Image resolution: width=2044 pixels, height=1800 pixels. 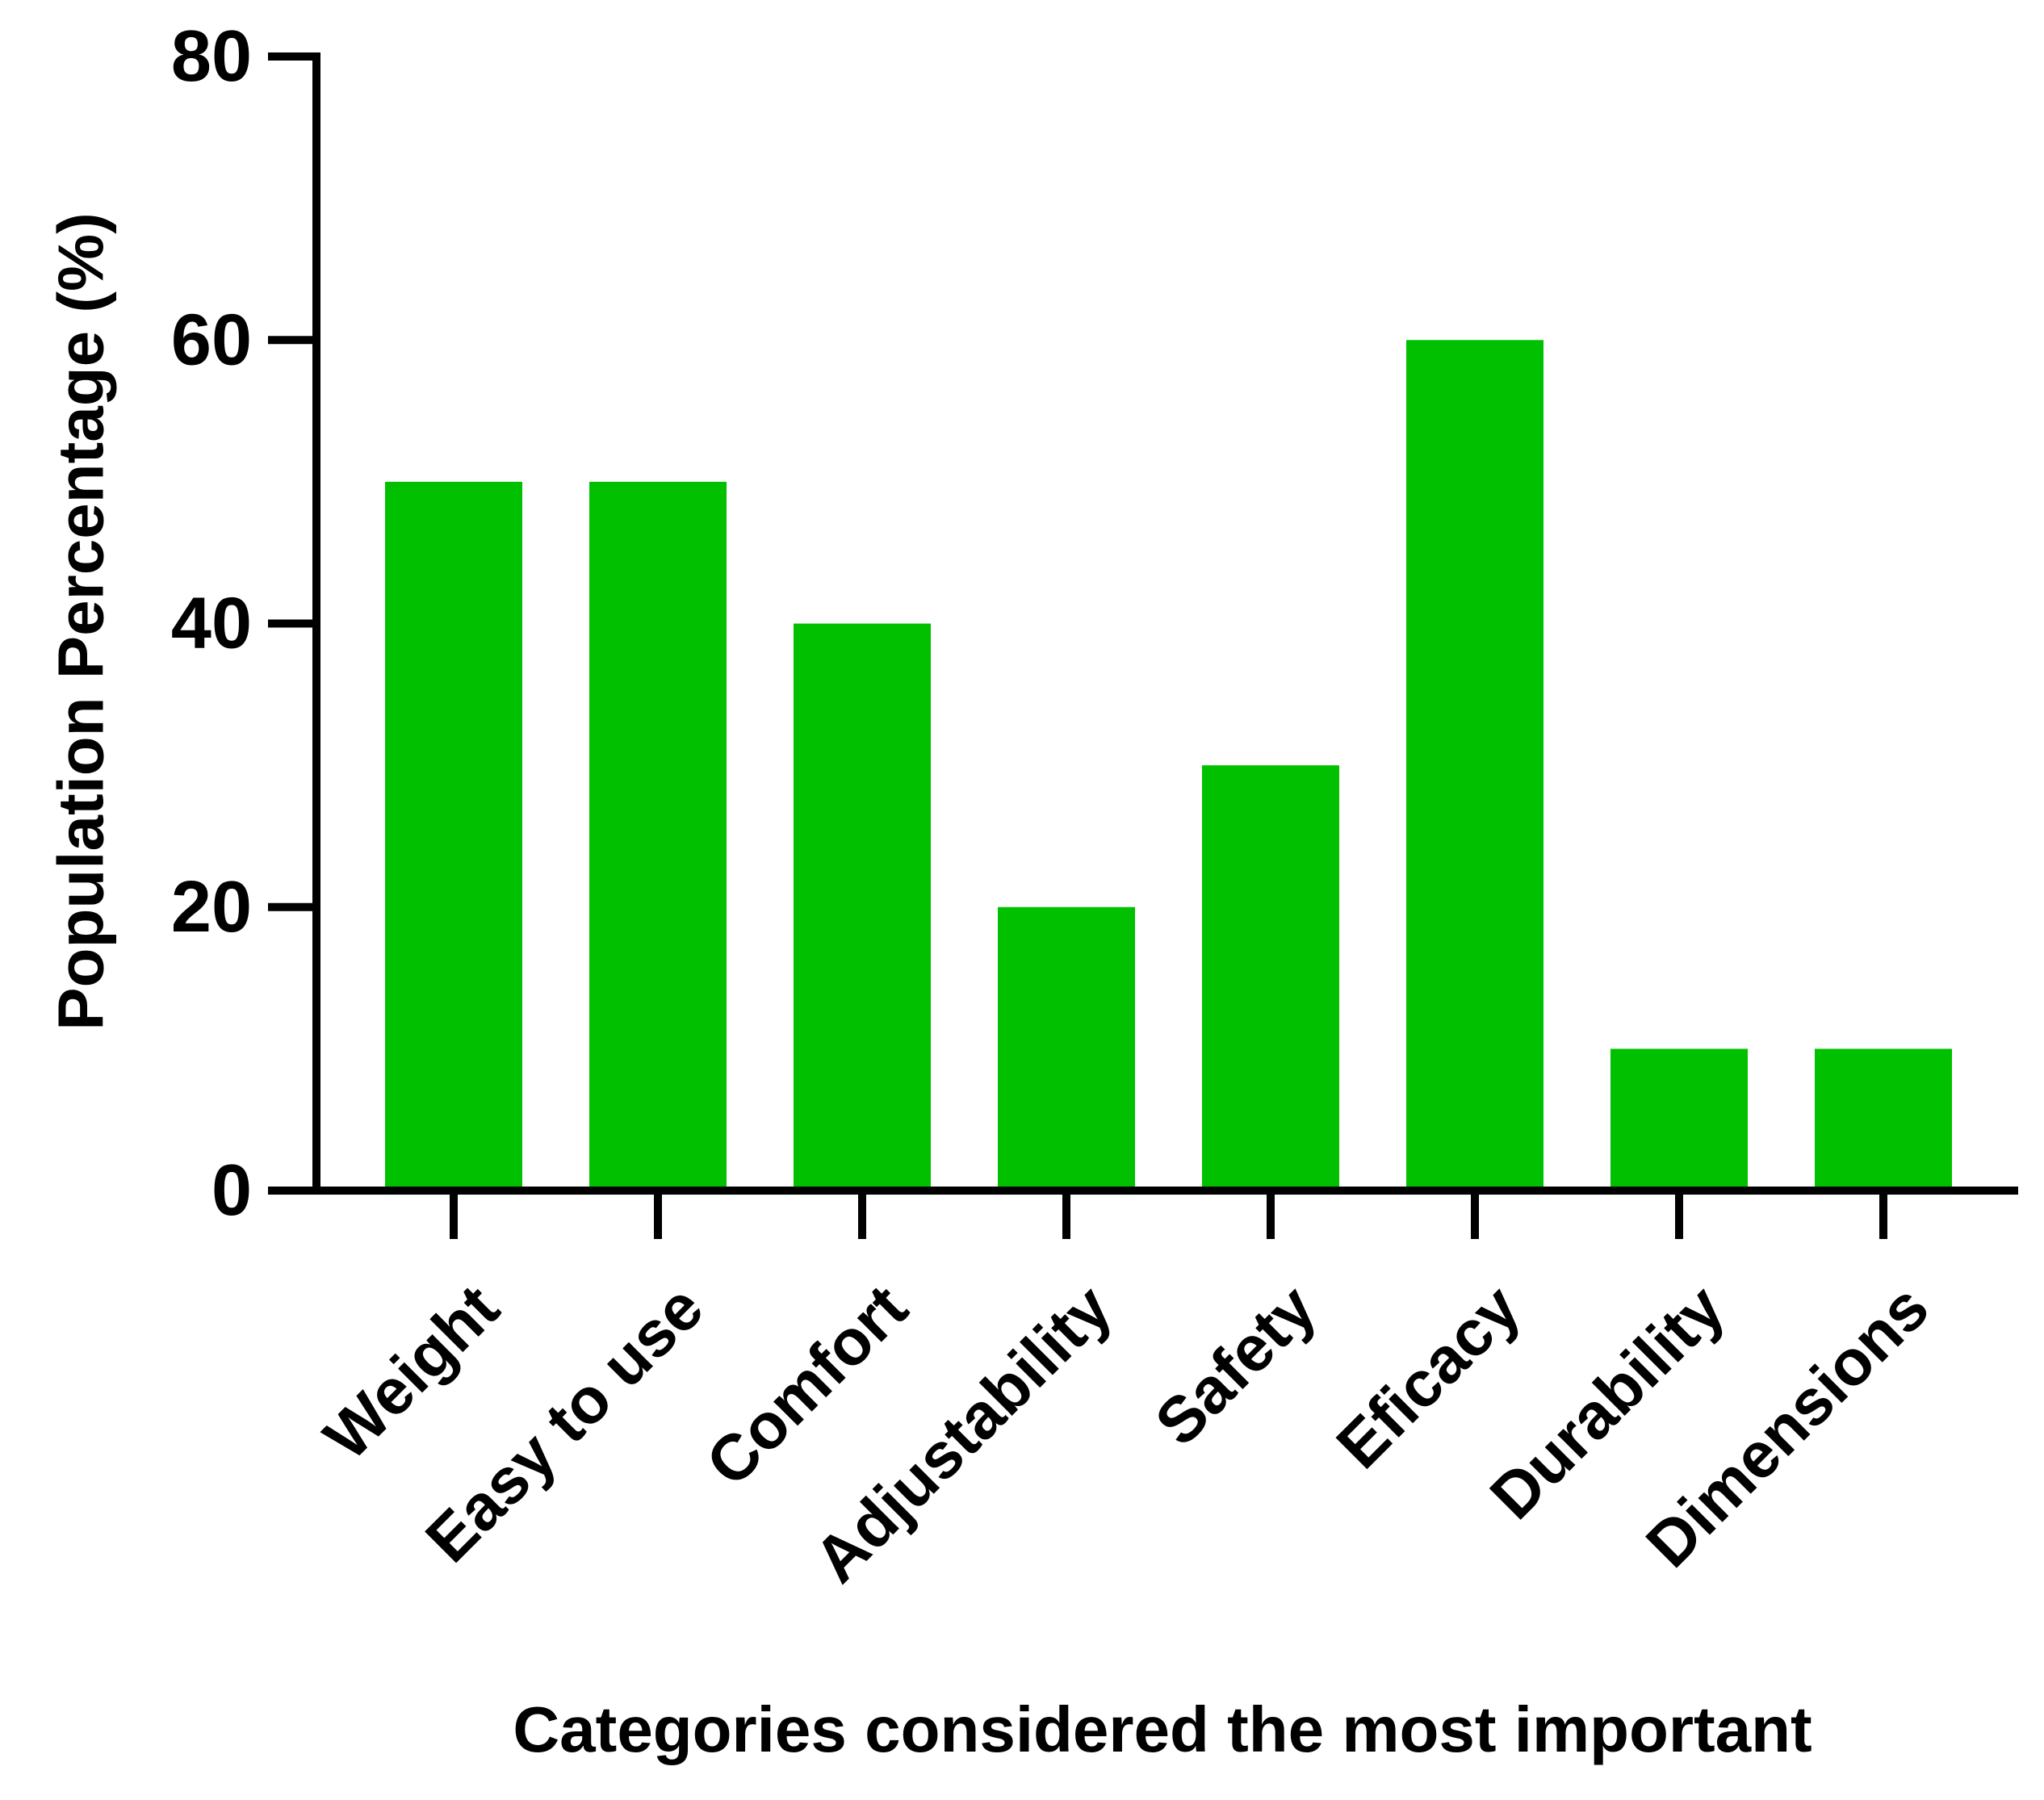 I want to click on bar-safety, so click(x=1271, y=978).